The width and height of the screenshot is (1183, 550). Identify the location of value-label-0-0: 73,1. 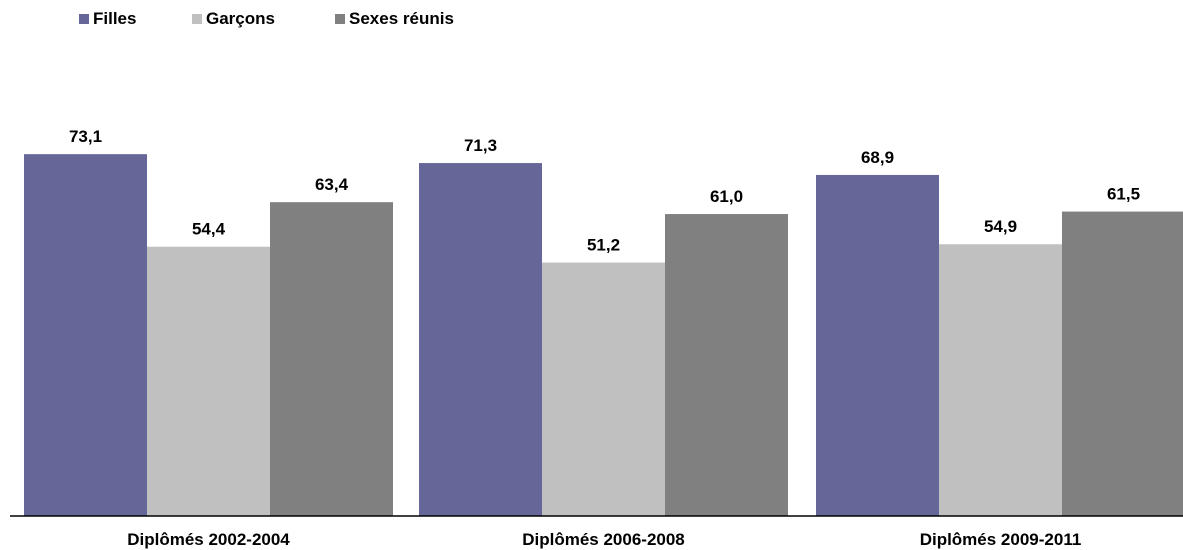
(85, 136).